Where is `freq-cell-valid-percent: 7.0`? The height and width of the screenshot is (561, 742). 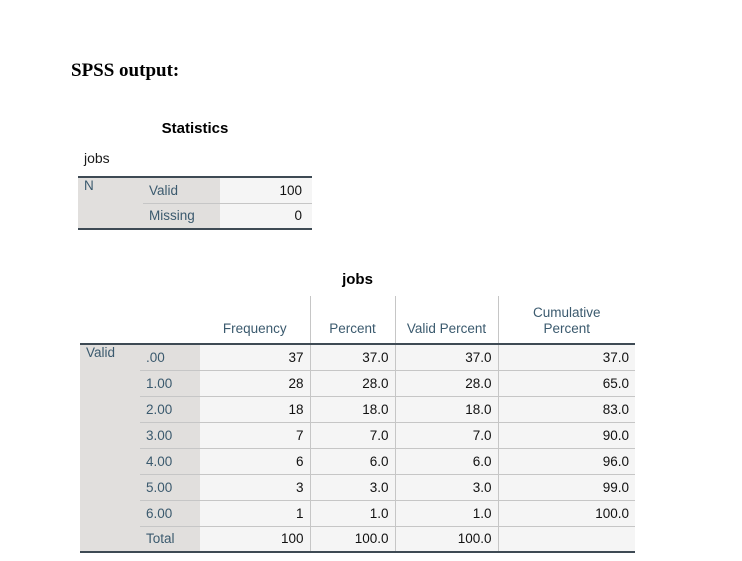
freq-cell-valid-percent: 7.0 is located at coordinates (446, 434).